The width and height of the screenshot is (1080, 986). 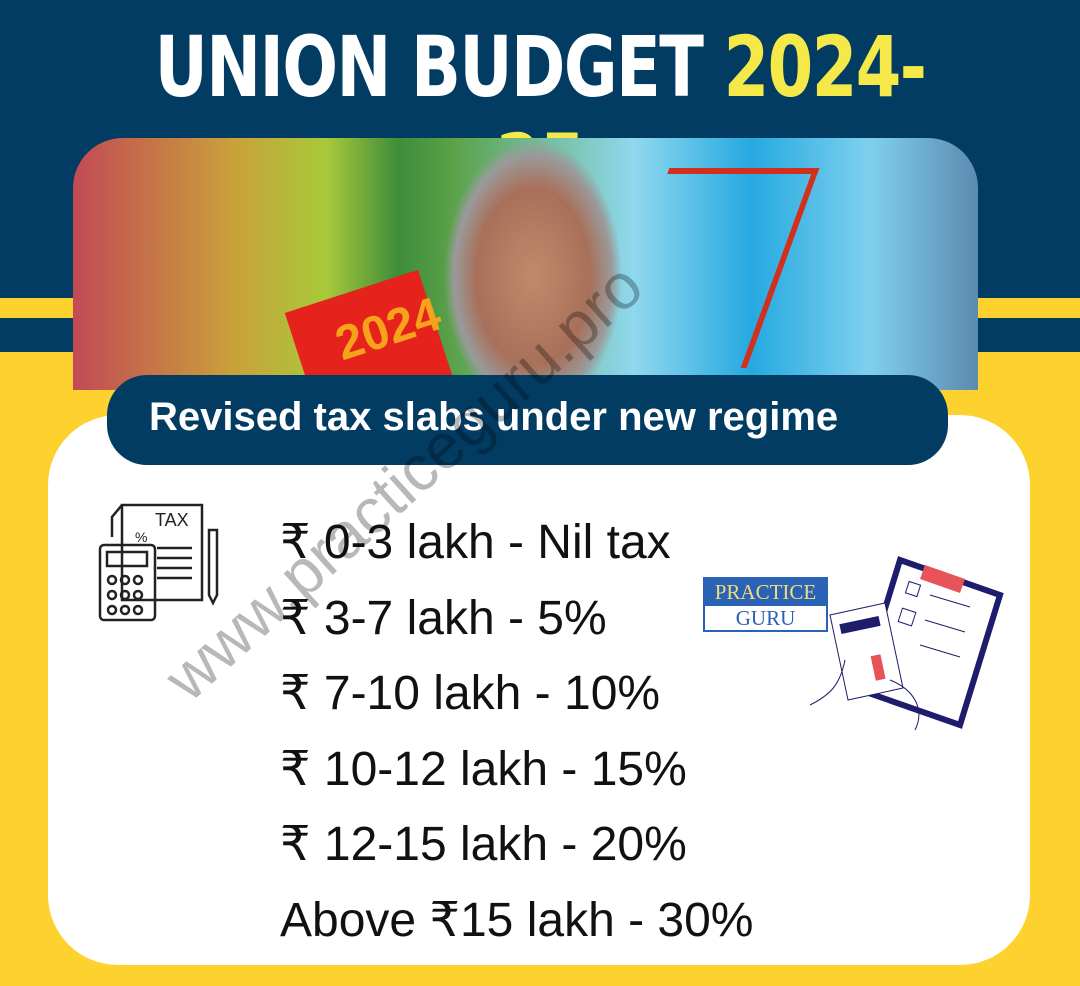 What do you see at coordinates (765, 592) in the screenshot?
I see `logo-line1: PRACTICE` at bounding box center [765, 592].